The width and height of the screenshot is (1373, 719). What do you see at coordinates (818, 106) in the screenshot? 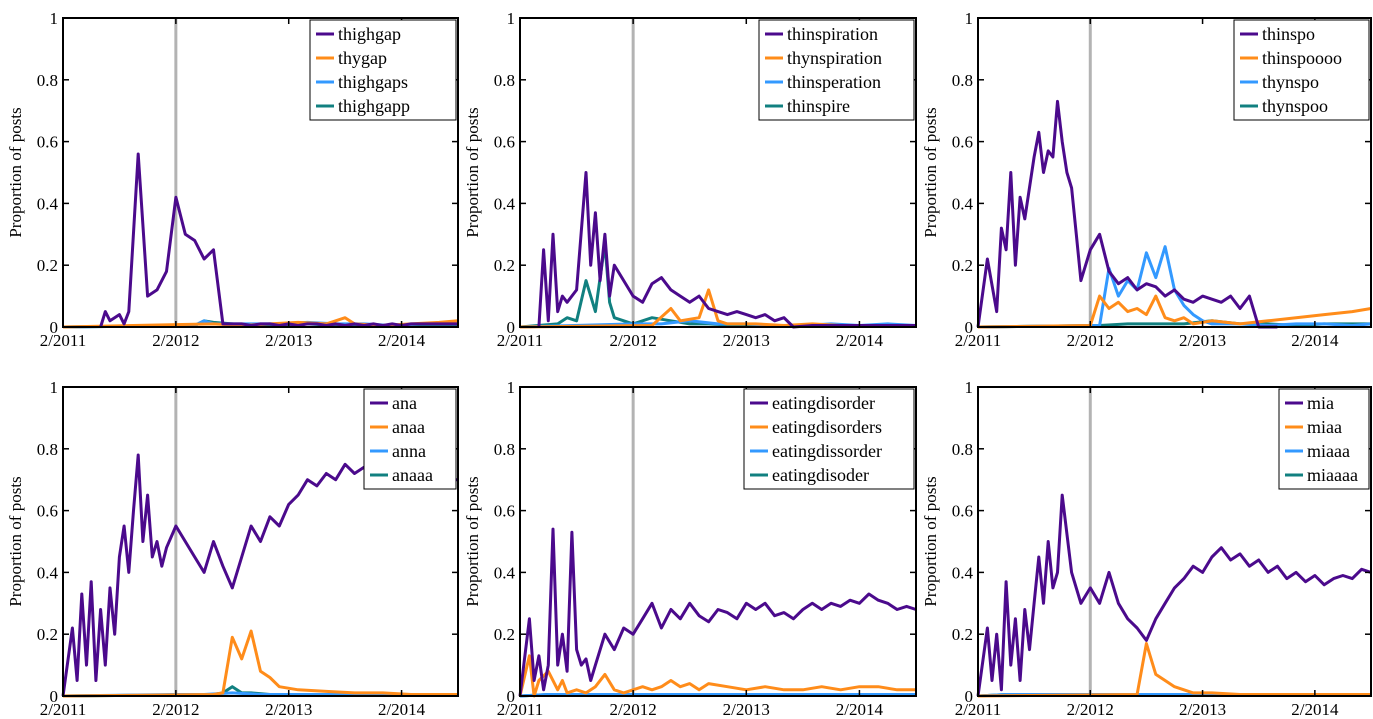
I see `legend-label: thinspire` at bounding box center [818, 106].